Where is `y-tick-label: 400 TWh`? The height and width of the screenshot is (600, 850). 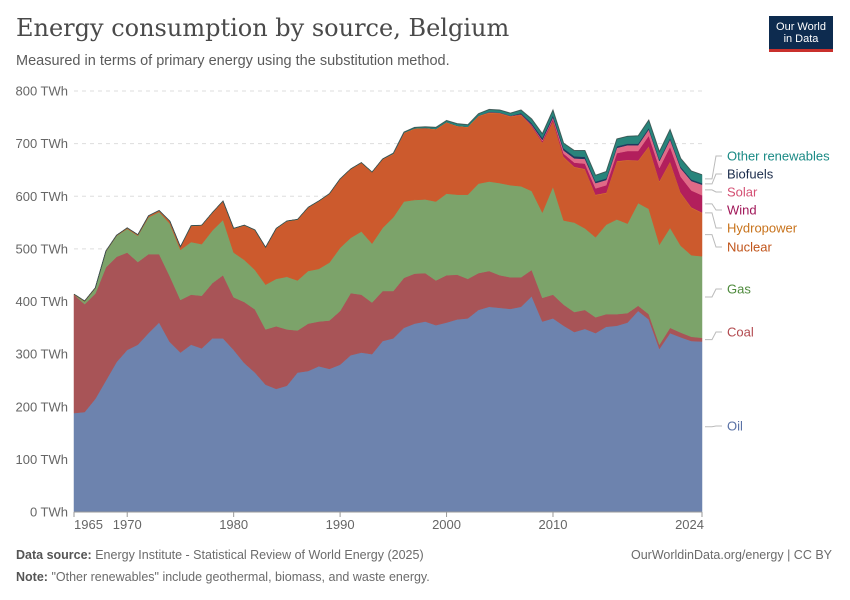
y-tick-label: 400 TWh is located at coordinates (41, 301).